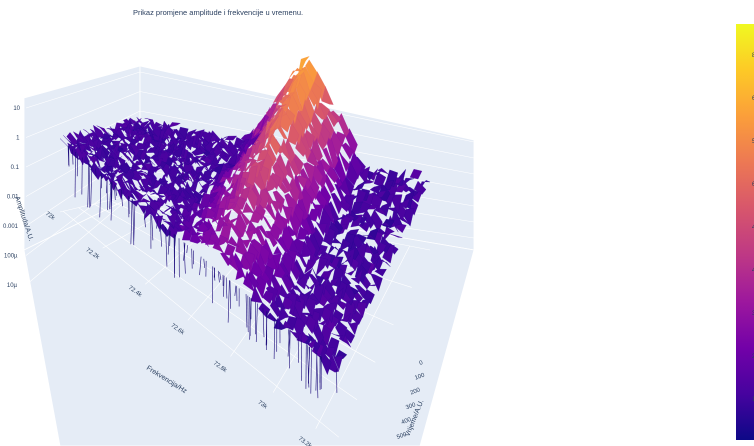 Image resolution: width=754 pixels, height=446 pixels. I want to click on colorbar-tick-label: 5, so click(753, 142).